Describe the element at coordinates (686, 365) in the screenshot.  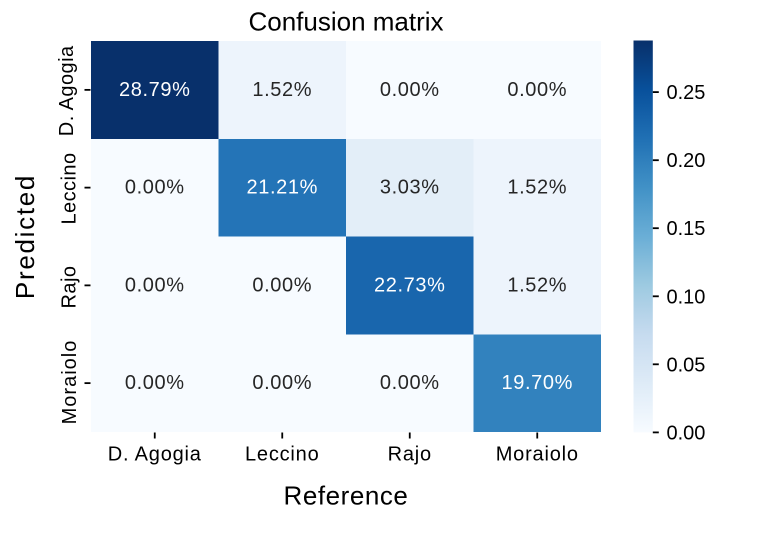
I see `svg-text: 0.05` at that location.